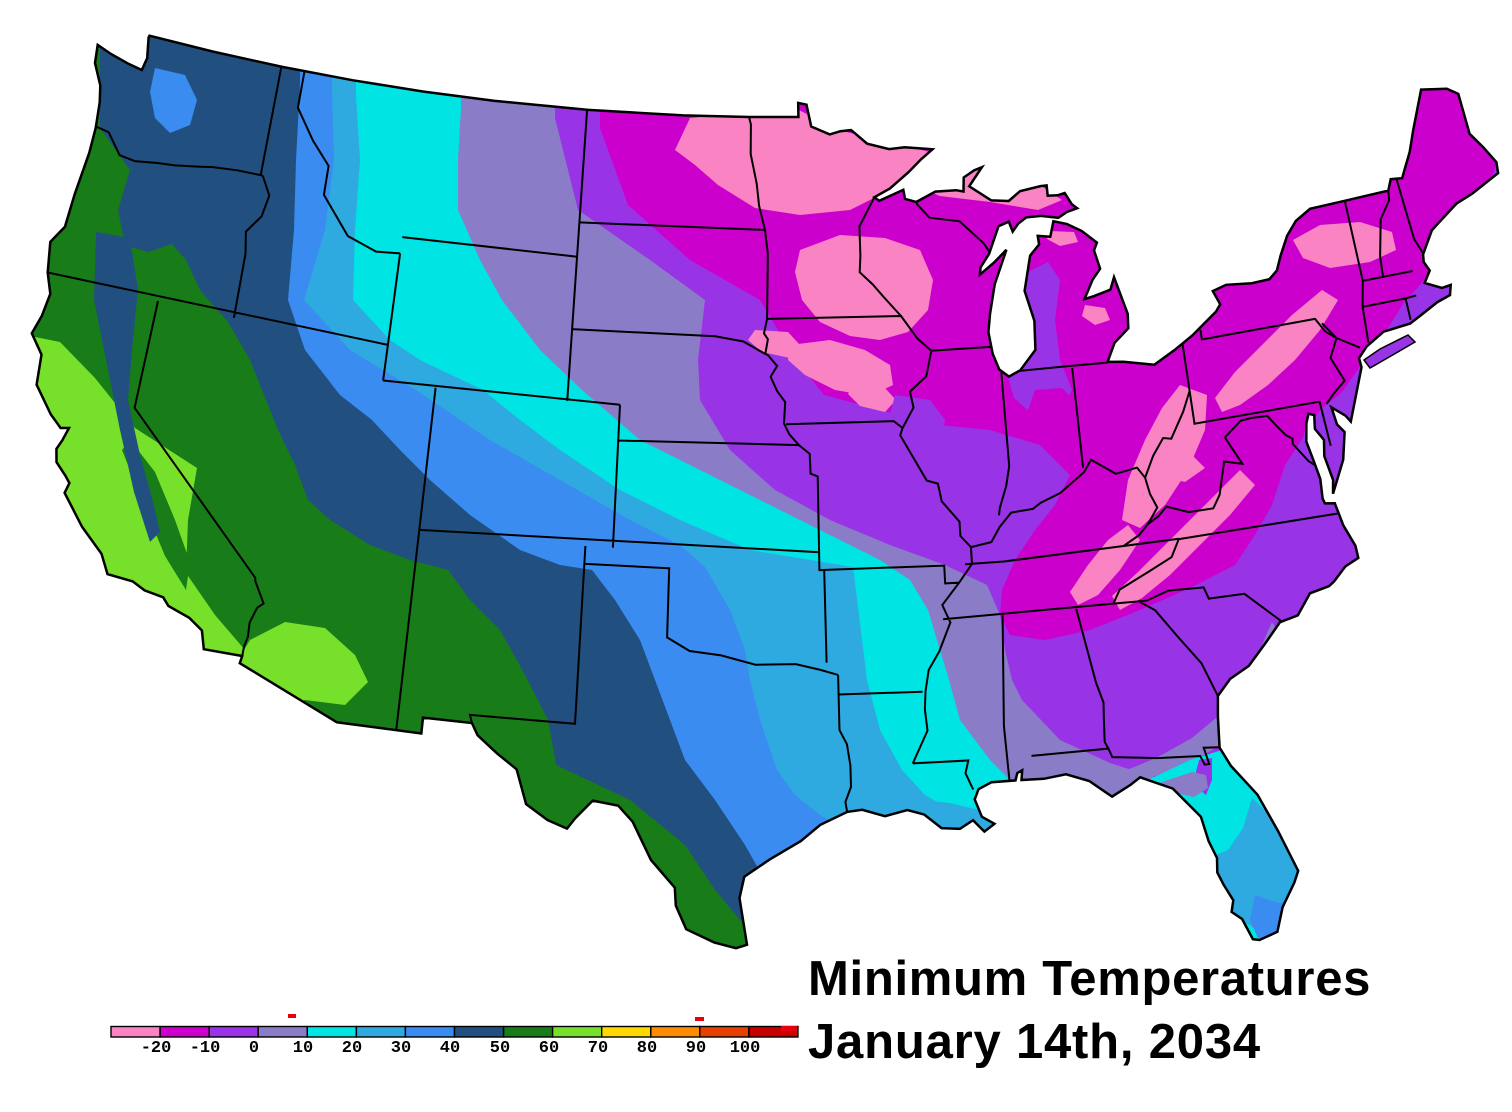  I want to click on svg-text: 90, so click(696, 1048).